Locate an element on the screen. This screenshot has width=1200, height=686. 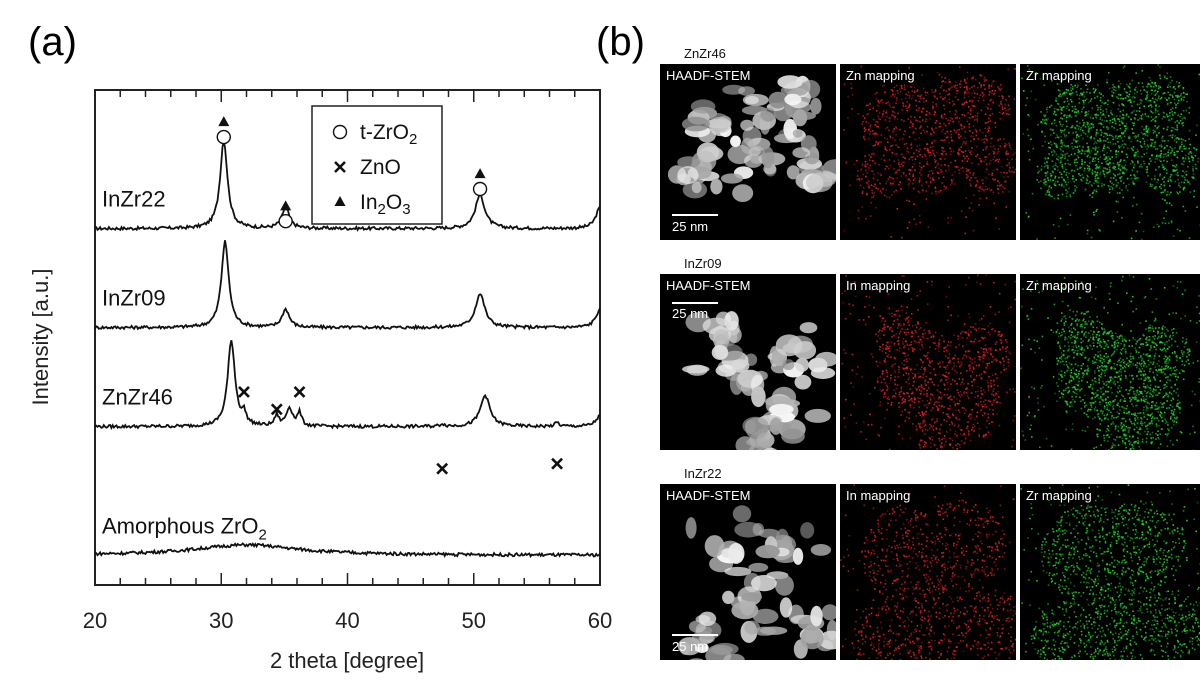
legend-box is located at coordinates (377, 165).